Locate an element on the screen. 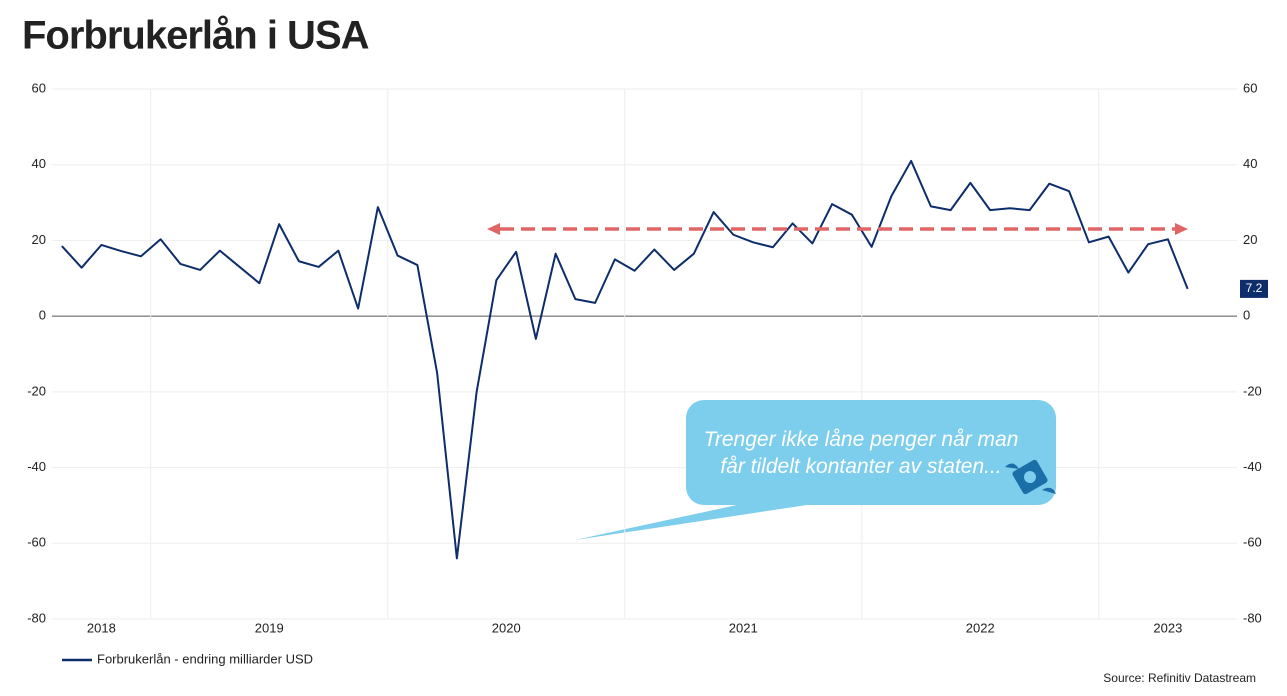 The height and width of the screenshot is (696, 1287). legend-label: Forbrukerlån - endring milliarder USD is located at coordinates (205, 658).